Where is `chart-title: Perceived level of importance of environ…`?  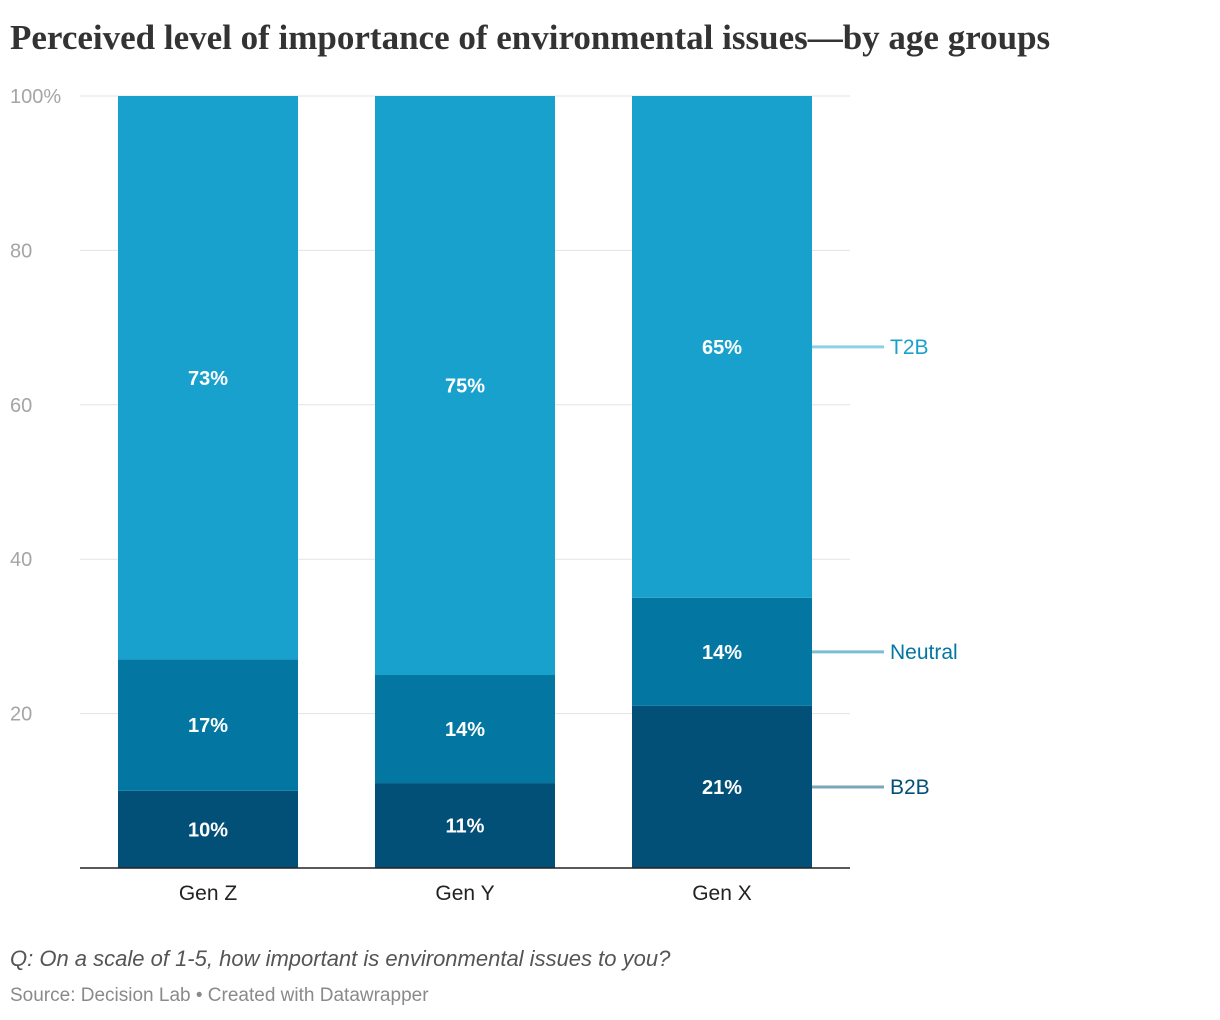
chart-title: Perceived level of importance of environ… is located at coordinates (530, 37).